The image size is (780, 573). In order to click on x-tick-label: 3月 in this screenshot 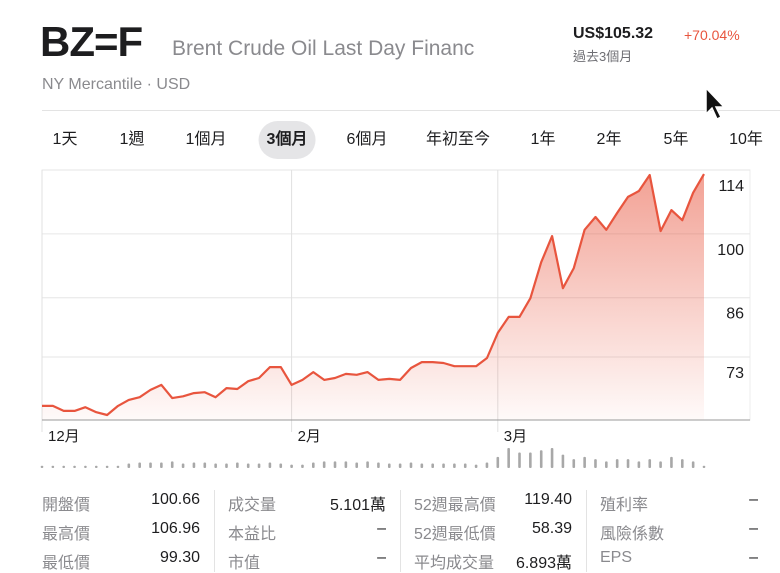, I will do `click(515, 436)`.